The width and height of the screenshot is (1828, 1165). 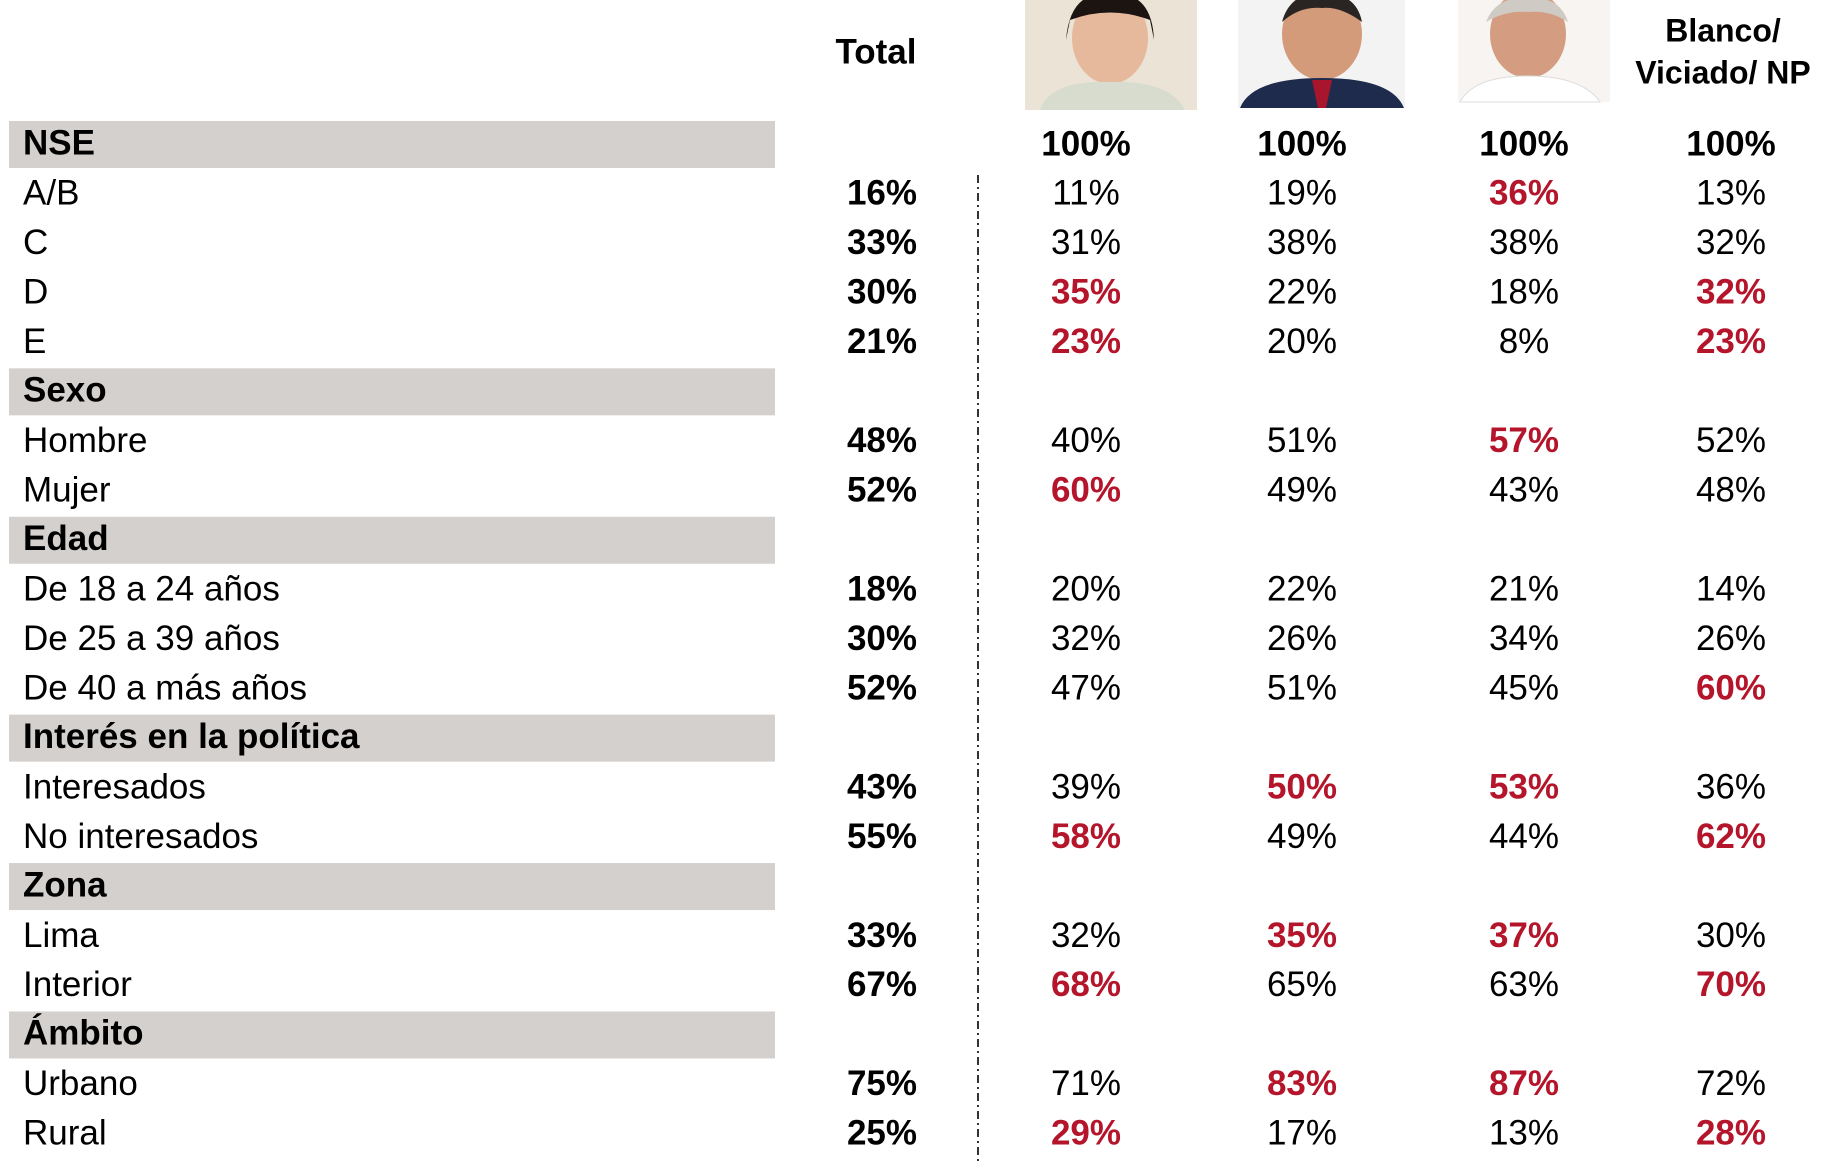 What do you see at coordinates (1085, 193) in the screenshot?
I see `value: 11%` at bounding box center [1085, 193].